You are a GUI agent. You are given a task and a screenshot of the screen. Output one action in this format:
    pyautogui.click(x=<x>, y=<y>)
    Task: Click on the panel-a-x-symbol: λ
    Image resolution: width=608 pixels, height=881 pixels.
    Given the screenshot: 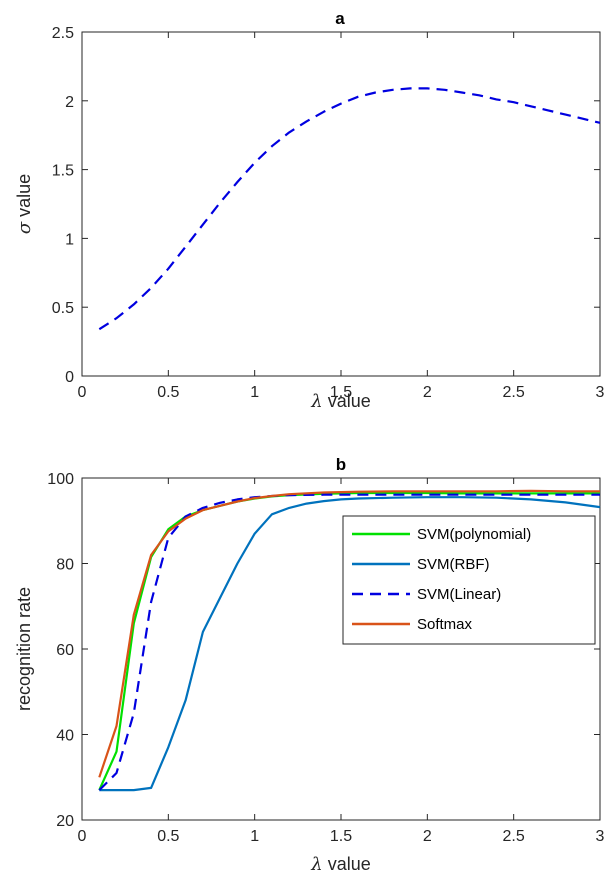 What is the action you would take?
    pyautogui.click(x=316, y=401)
    